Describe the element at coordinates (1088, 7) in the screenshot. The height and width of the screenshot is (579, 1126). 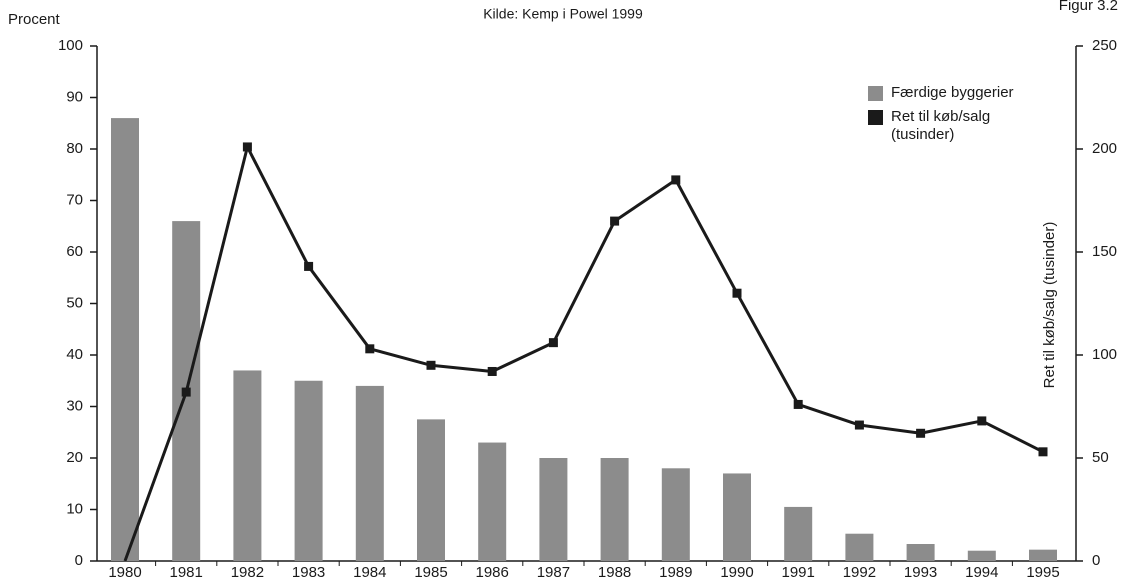
I see `figure-label: Figur 3.2` at that location.